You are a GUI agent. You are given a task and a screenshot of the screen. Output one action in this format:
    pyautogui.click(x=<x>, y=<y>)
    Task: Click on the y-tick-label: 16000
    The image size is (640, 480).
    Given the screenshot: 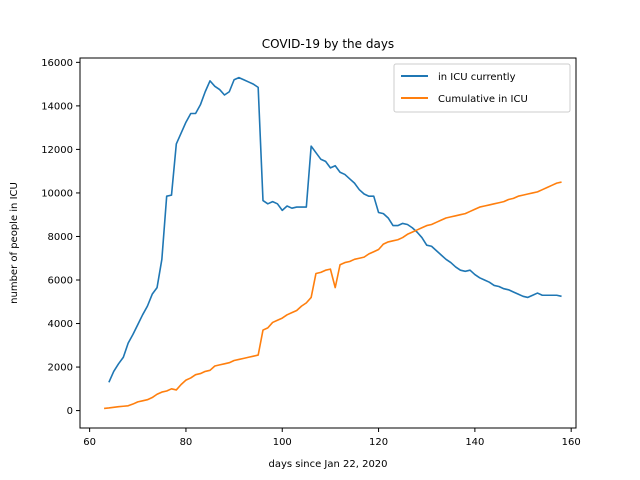 What is the action you would take?
    pyautogui.click(x=57, y=63)
    